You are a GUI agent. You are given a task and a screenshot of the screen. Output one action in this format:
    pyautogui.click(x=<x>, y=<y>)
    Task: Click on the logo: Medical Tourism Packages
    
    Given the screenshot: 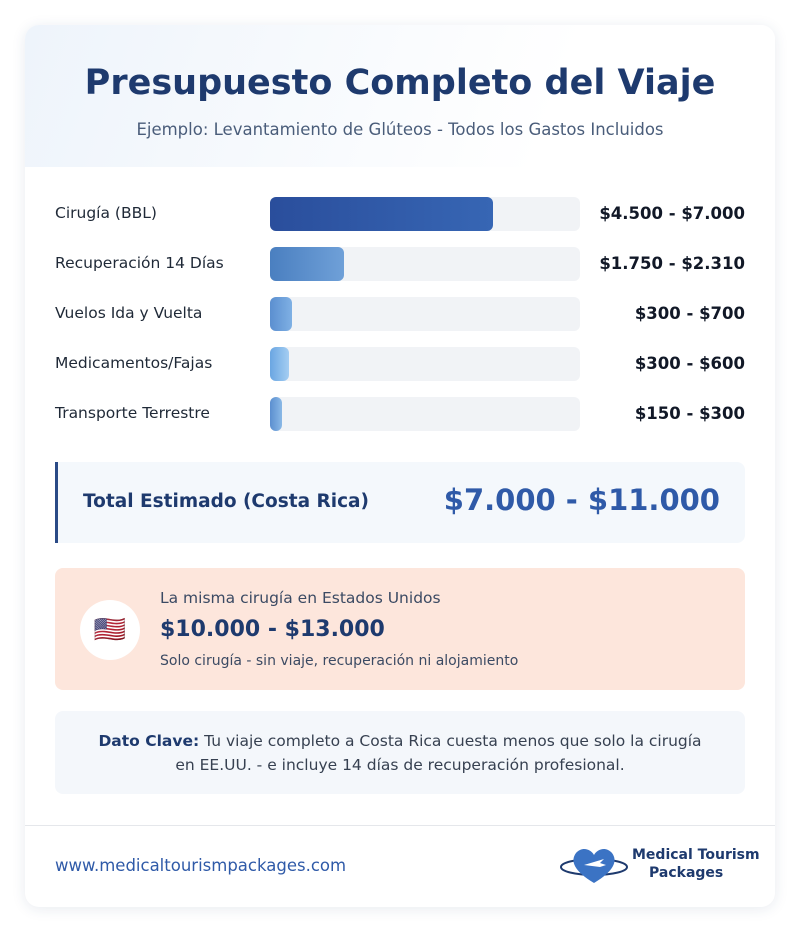 What is the action you would take?
    pyautogui.click(x=660, y=865)
    